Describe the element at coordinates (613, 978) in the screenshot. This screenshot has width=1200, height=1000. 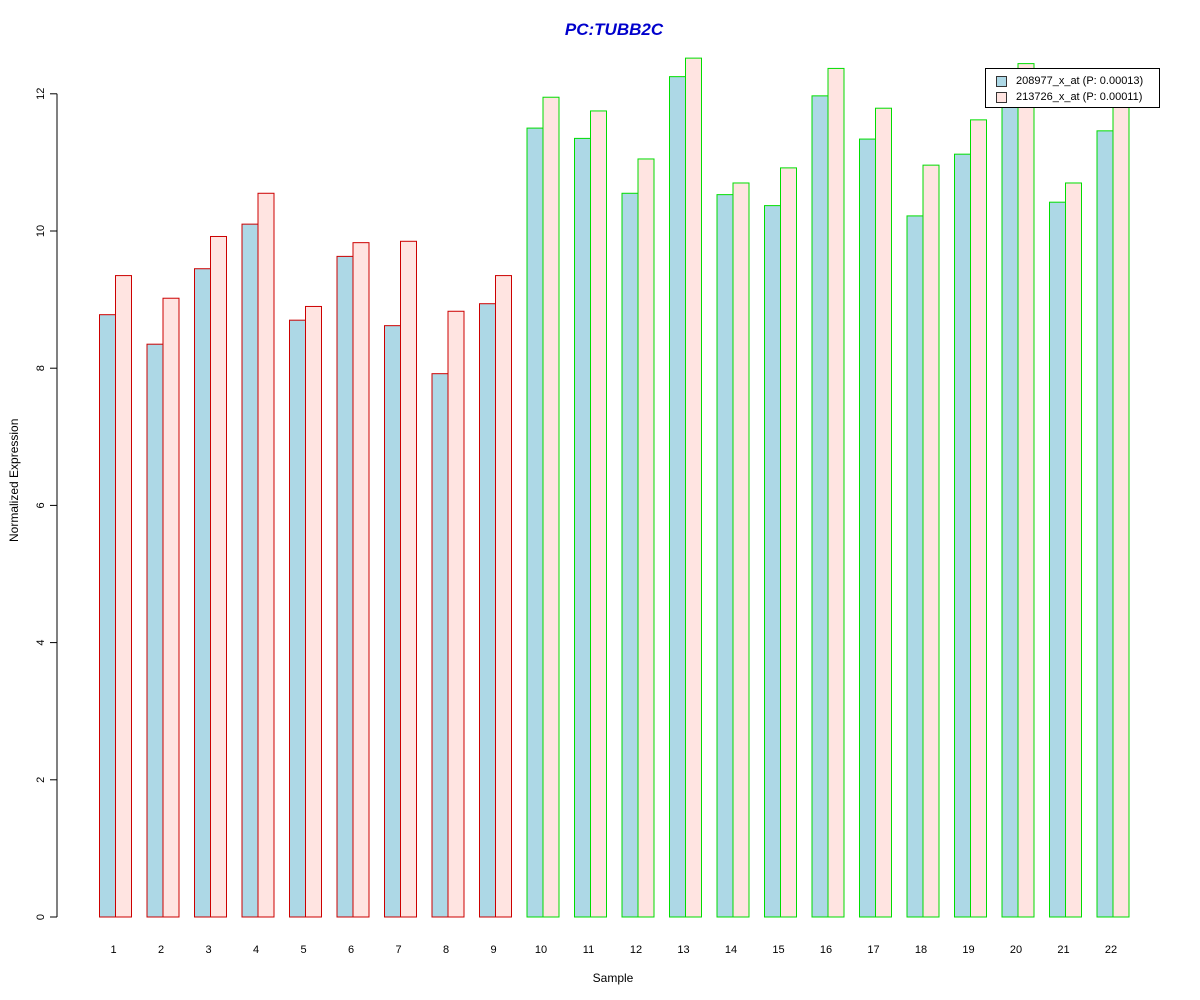
I see `x-axis-label: Sample` at that location.